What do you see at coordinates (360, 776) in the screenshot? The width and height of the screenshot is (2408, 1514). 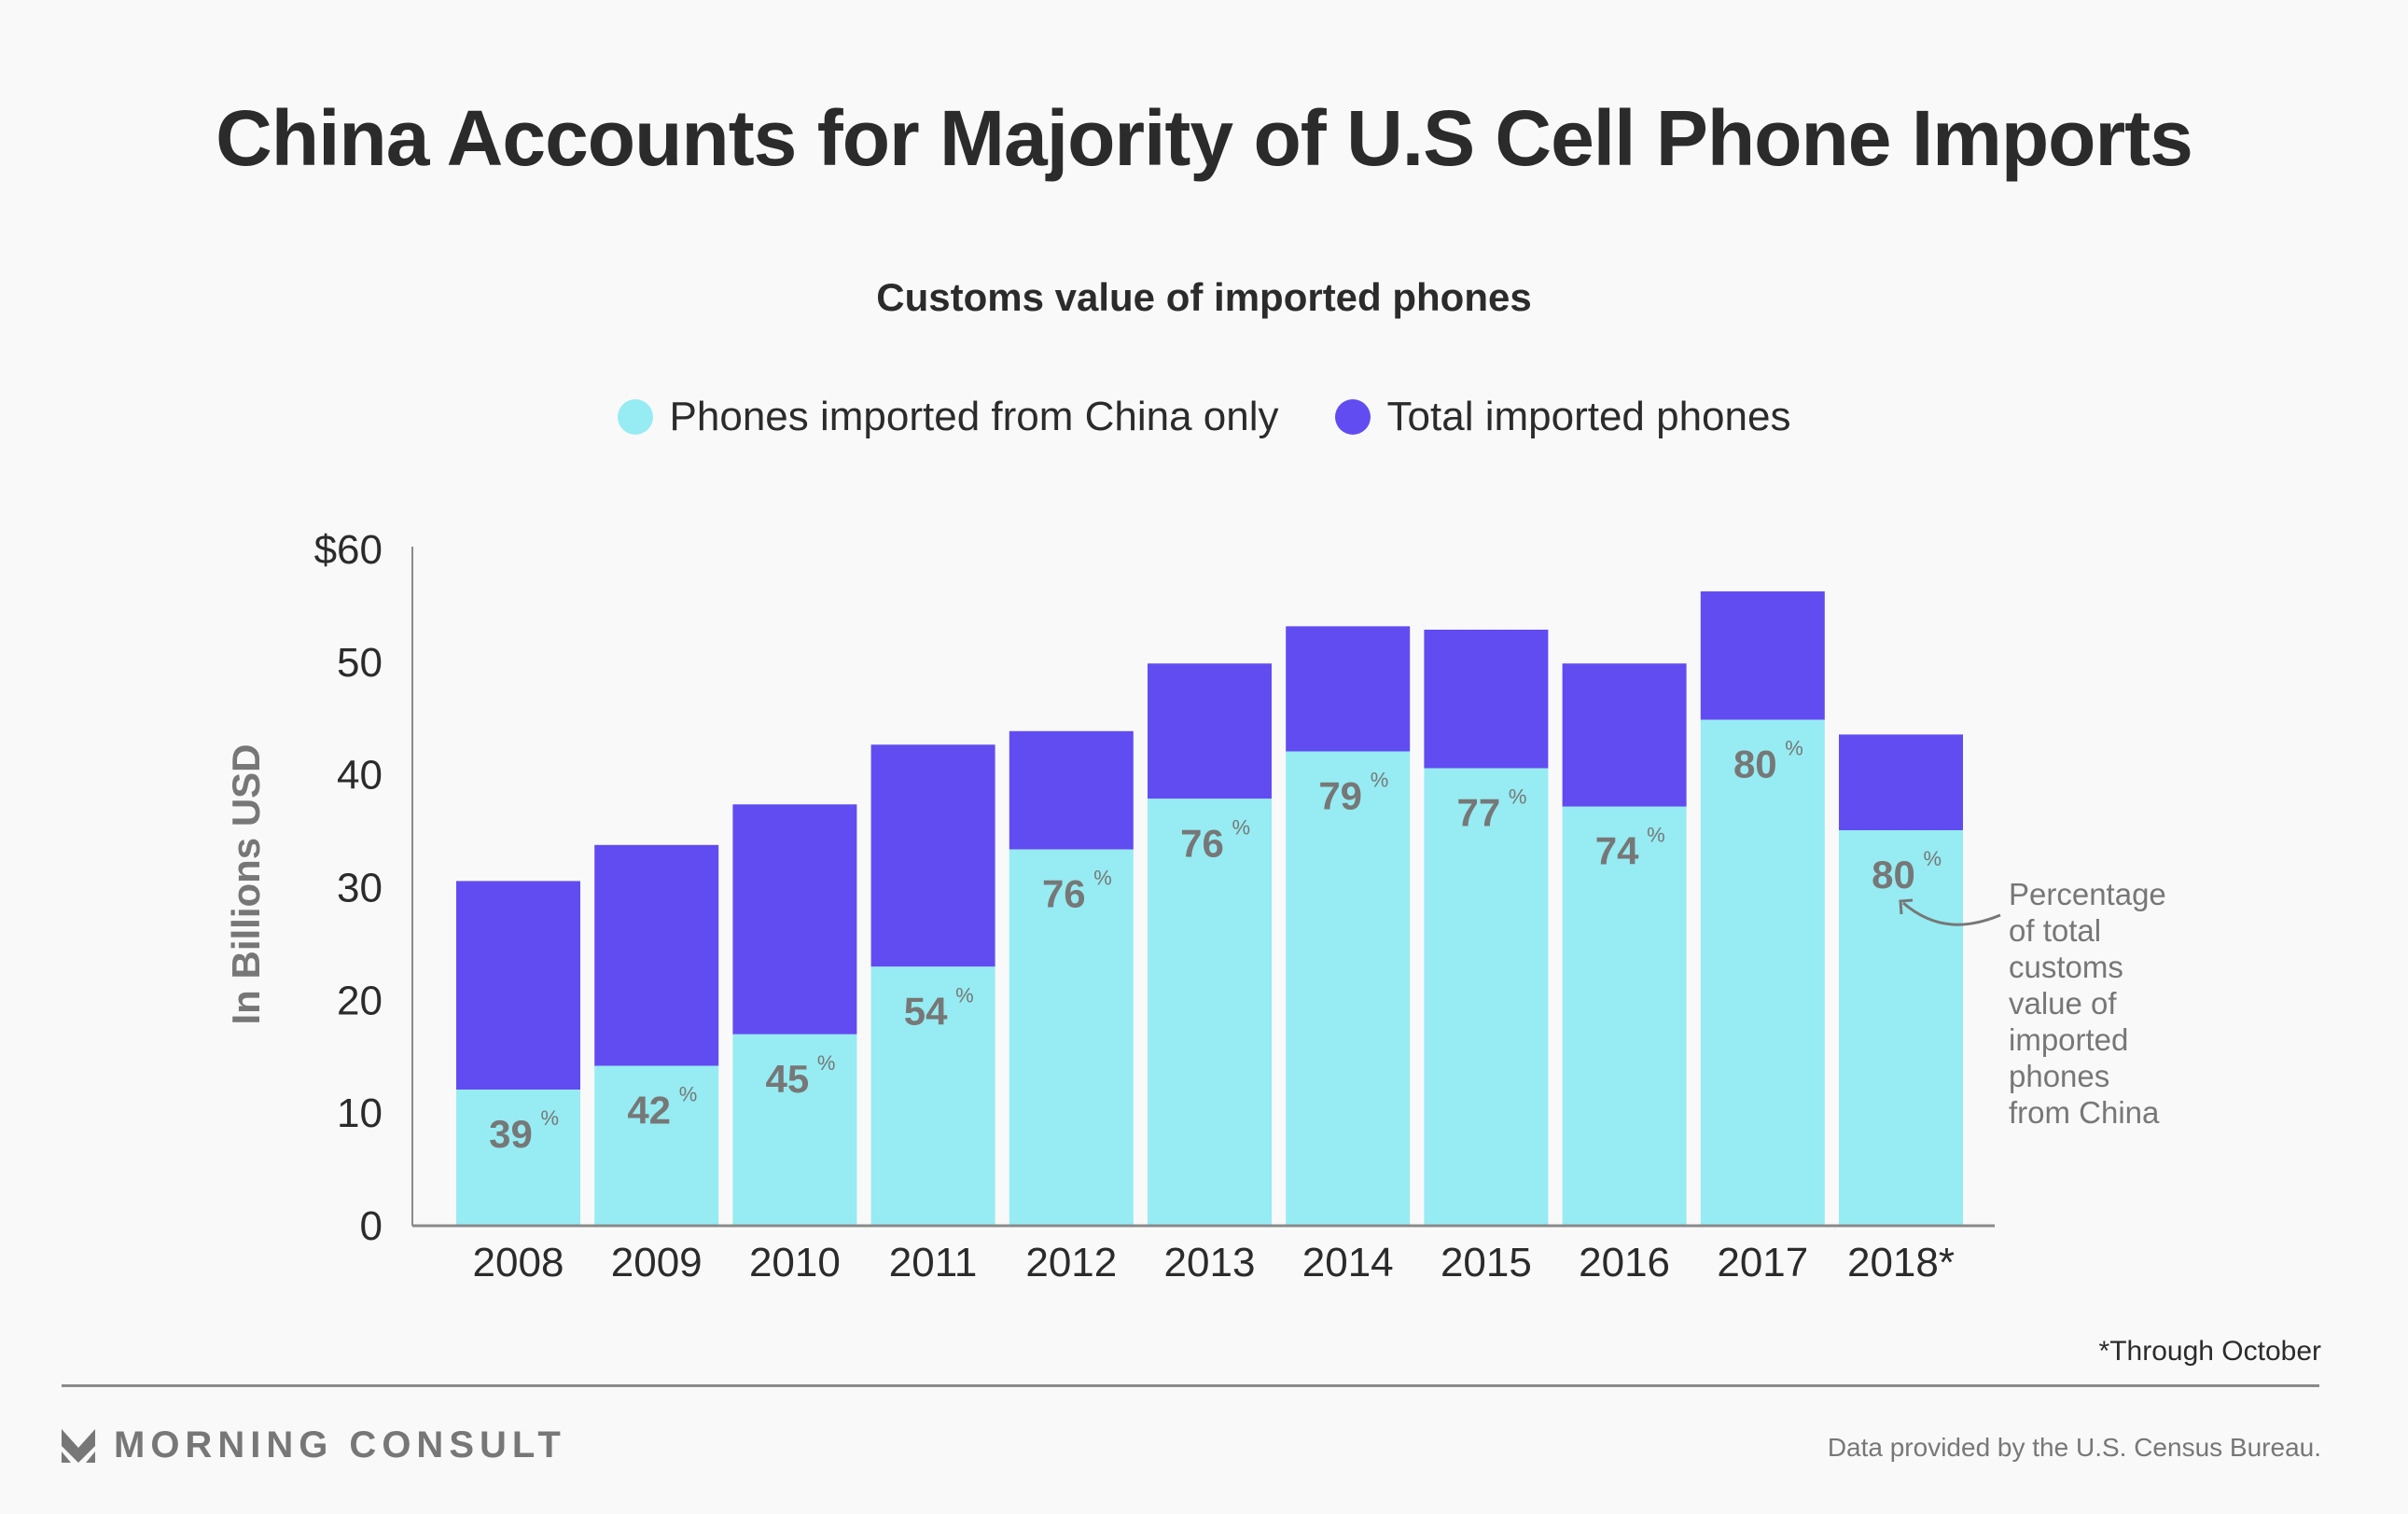 I see `y-tick-label: 40` at bounding box center [360, 776].